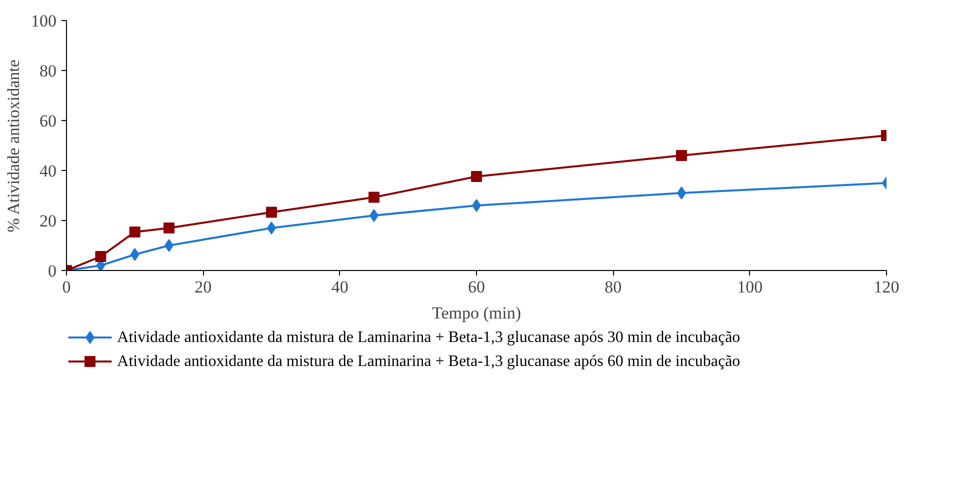 The height and width of the screenshot is (487, 953). I want to click on legend-label: Atividade antioxidante da mistura de Laminarina + Beta-1,3 glucanase após 30 min de incubação, so click(428, 337).